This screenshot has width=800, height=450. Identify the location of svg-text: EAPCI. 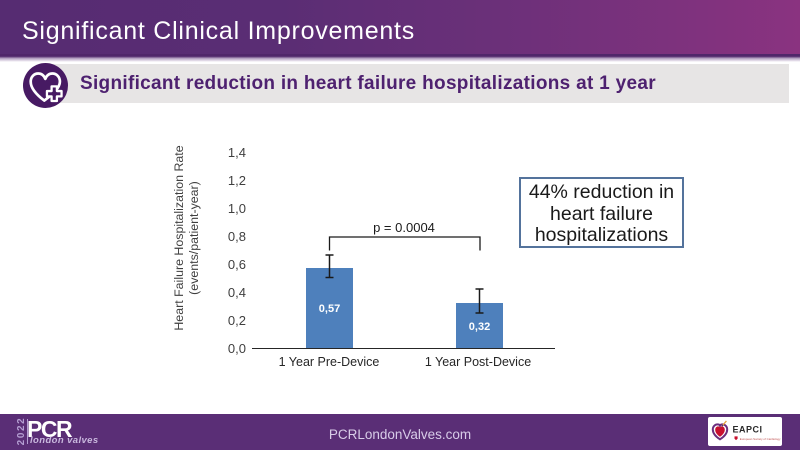
(748, 429).